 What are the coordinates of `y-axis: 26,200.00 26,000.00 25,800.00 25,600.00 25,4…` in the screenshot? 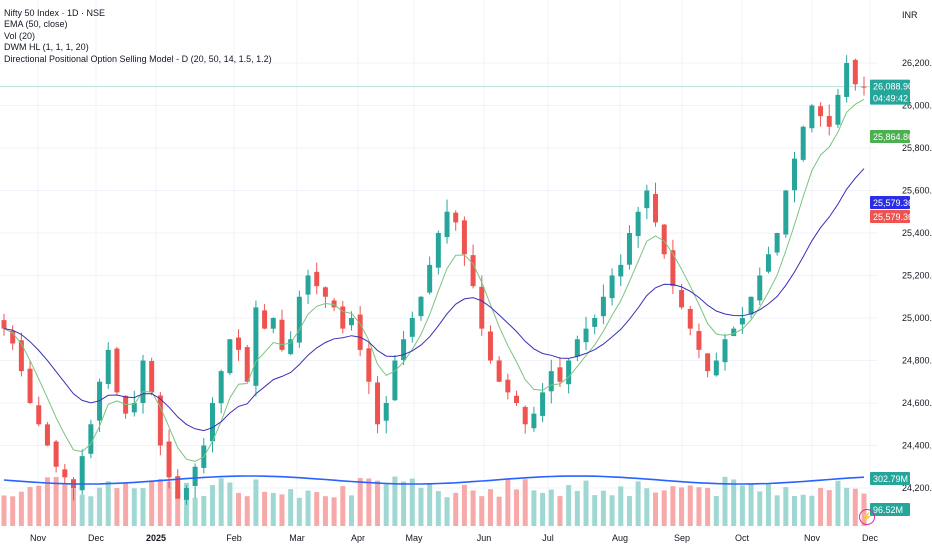 It's located at (917, 275).